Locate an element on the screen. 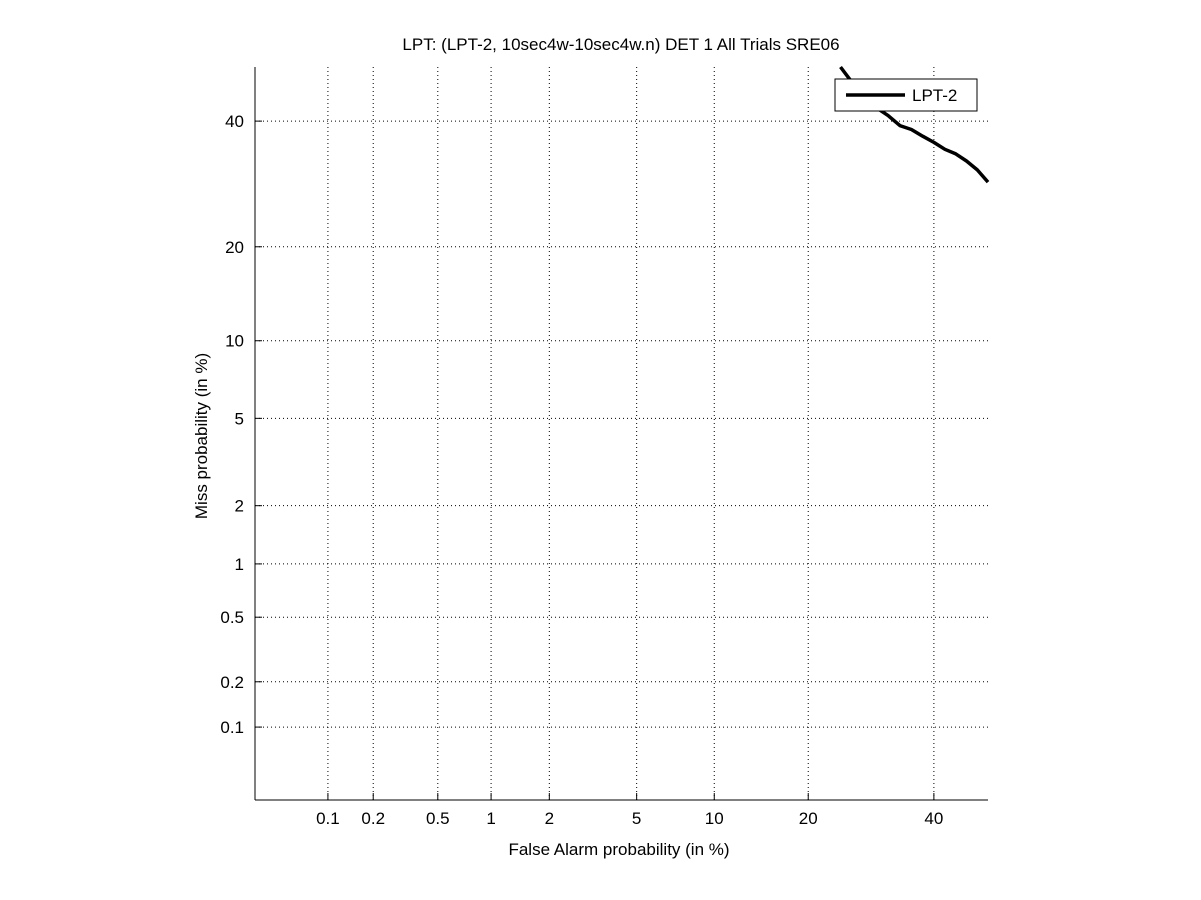 The width and height of the screenshot is (1201, 900). x-tick-label: 0.5 is located at coordinates (438, 818).